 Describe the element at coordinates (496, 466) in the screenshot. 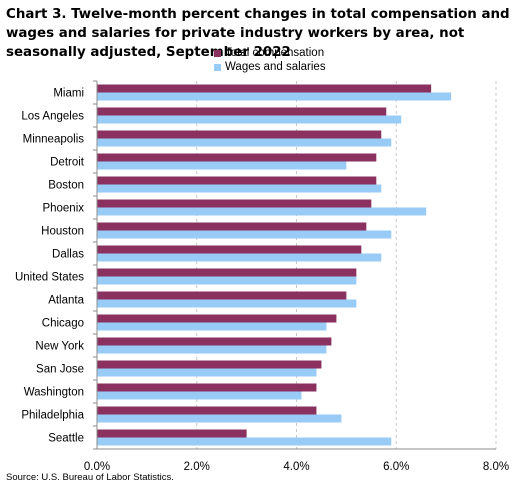

I see `x-tick-label: 8.0%` at that location.